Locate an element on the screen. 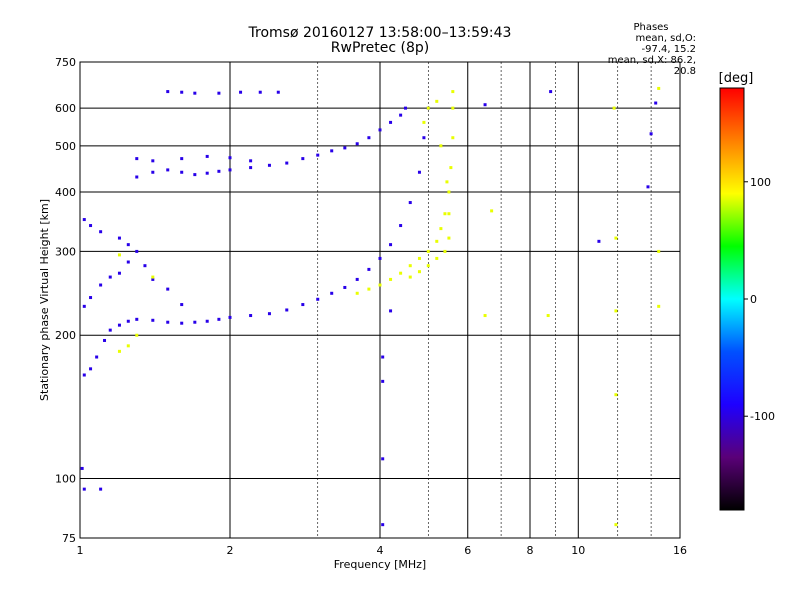 The width and height of the screenshot is (800, 600). x-tick-label: 2 is located at coordinates (230, 550).